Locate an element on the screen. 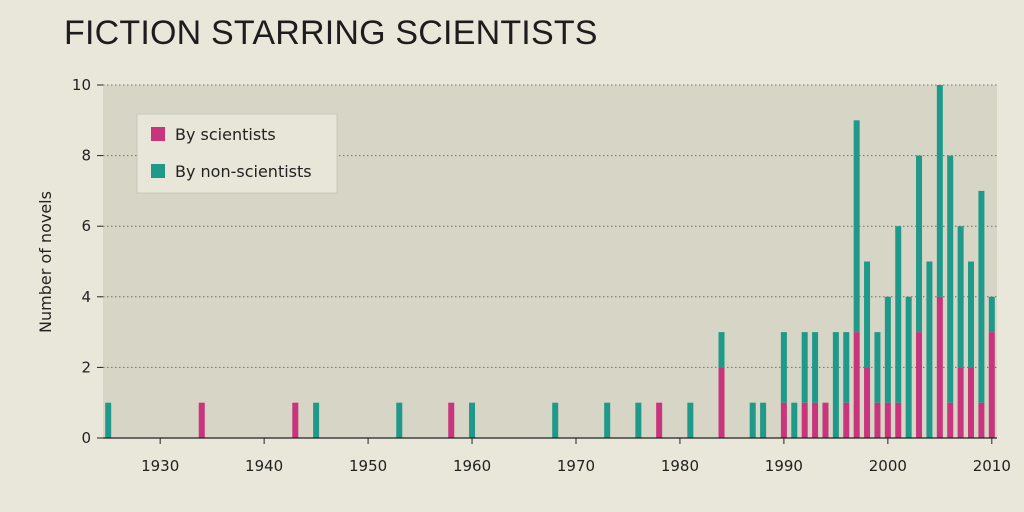 This screenshot has height=512, width=1024. bar-non-scientists-2002 is located at coordinates (908, 367).